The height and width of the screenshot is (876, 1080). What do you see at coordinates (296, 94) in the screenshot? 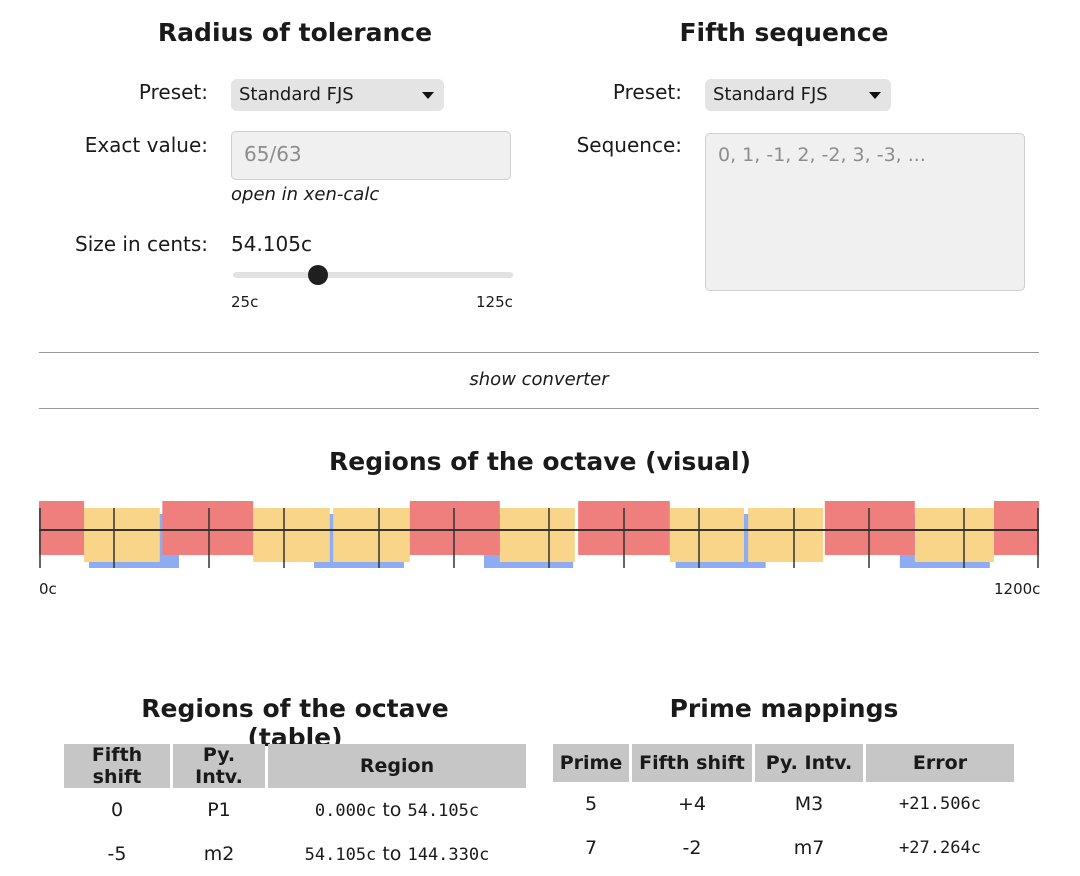
I see `radius-preset-value: Standard FJS` at bounding box center [296, 94].